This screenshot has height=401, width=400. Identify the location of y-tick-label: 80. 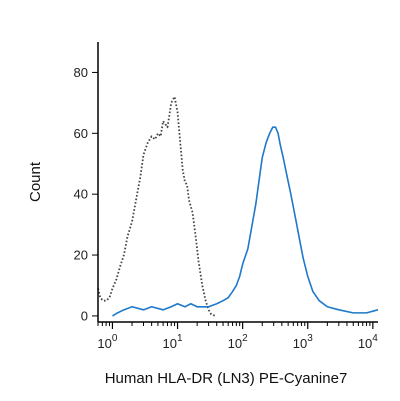
(81, 72).